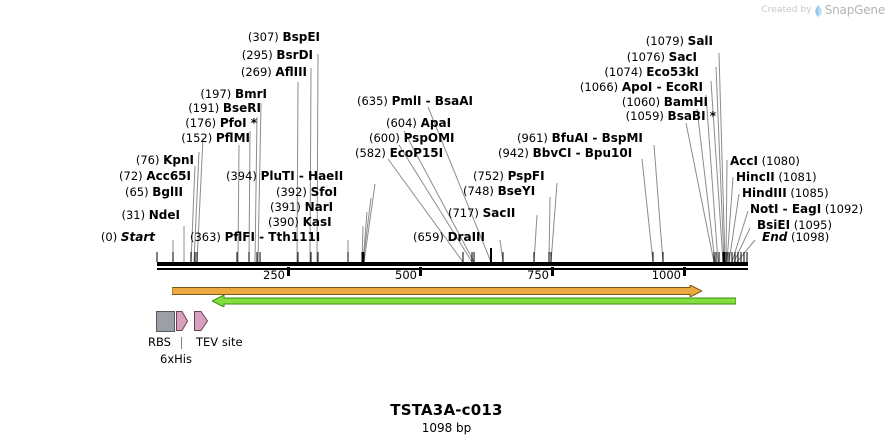 This screenshot has height=440, width=893. I want to click on green-reverse-track, so click(474, 301).